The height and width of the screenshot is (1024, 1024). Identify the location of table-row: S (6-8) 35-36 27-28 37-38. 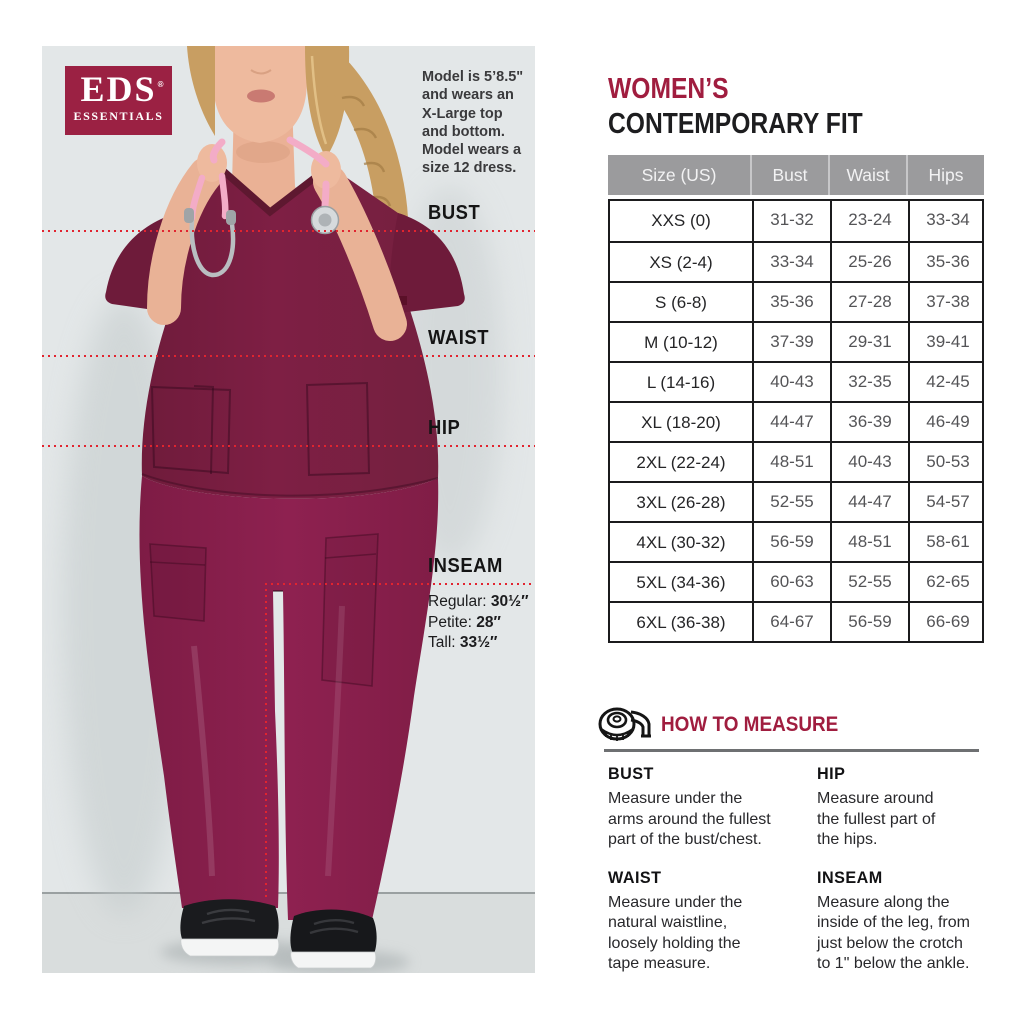
(796, 302).